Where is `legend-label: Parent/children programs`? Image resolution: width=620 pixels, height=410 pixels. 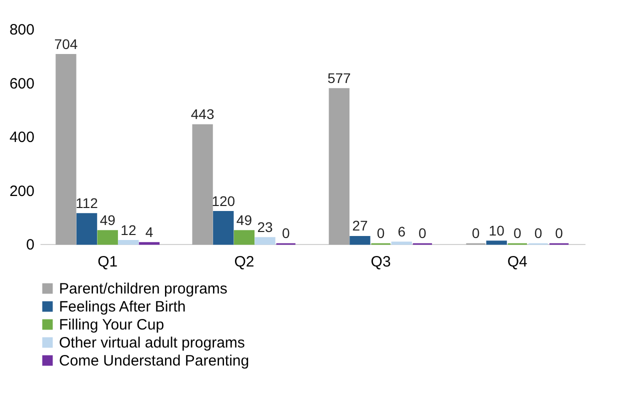 legend-label: Parent/children programs is located at coordinates (143, 289).